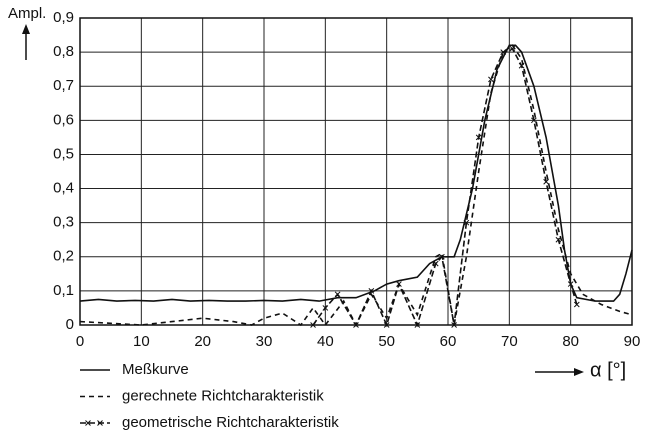 This screenshot has width=648, height=435. I want to click on y-tick-label: 0,8, so click(63, 51).